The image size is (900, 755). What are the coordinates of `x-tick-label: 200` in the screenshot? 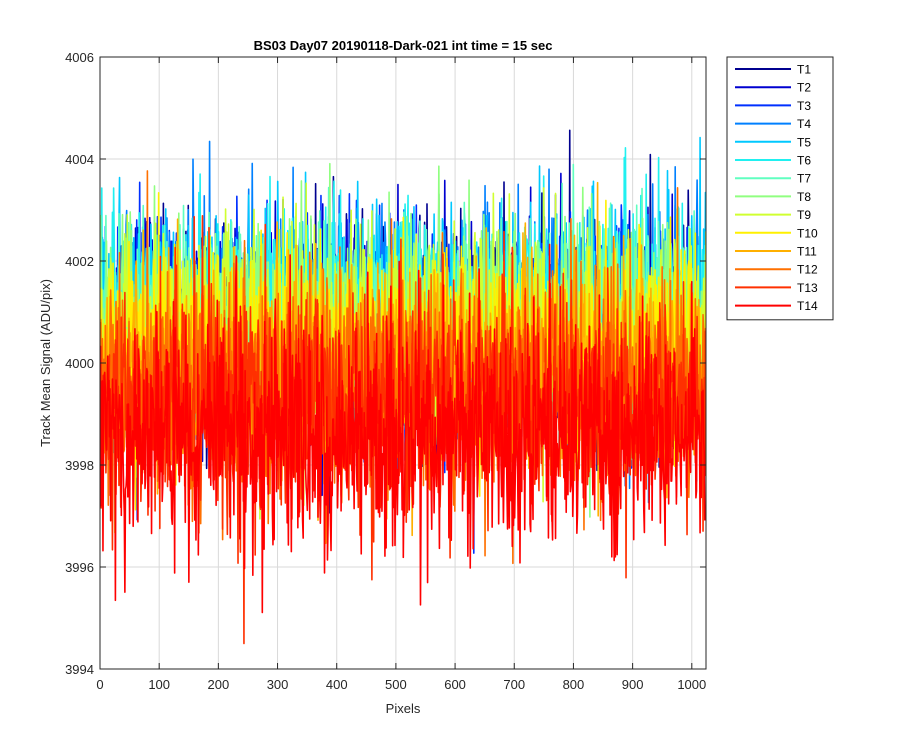 It's located at (219, 684).